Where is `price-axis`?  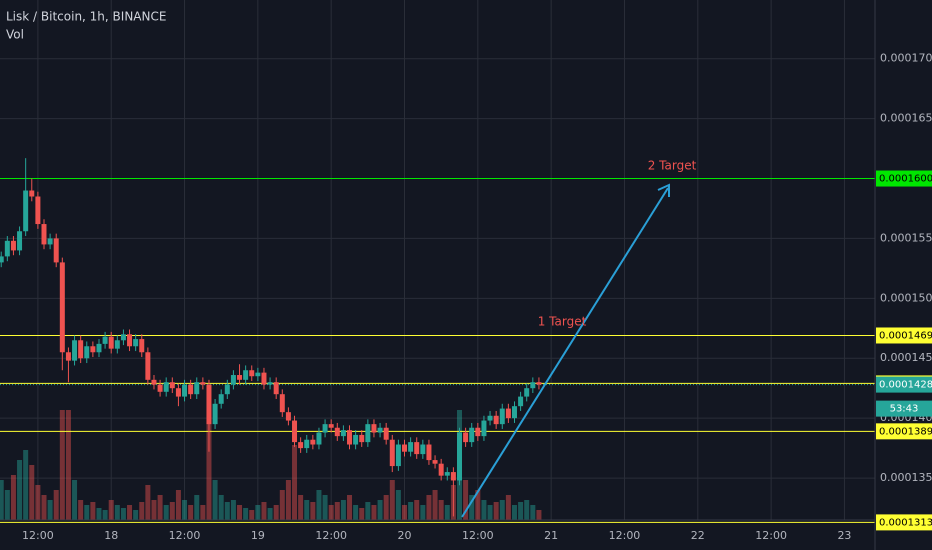
price-axis is located at coordinates (903, 275).